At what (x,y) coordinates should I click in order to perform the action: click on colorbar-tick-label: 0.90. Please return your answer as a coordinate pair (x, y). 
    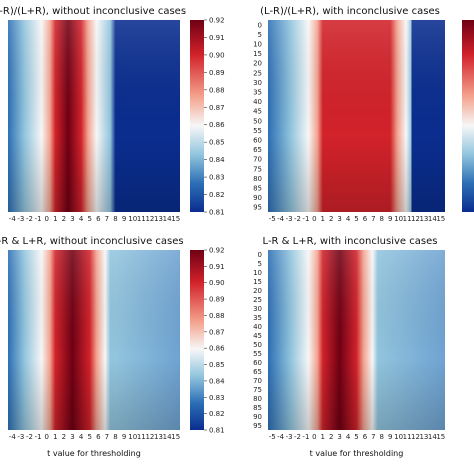
    Looking at the image, I should click on (217, 55).